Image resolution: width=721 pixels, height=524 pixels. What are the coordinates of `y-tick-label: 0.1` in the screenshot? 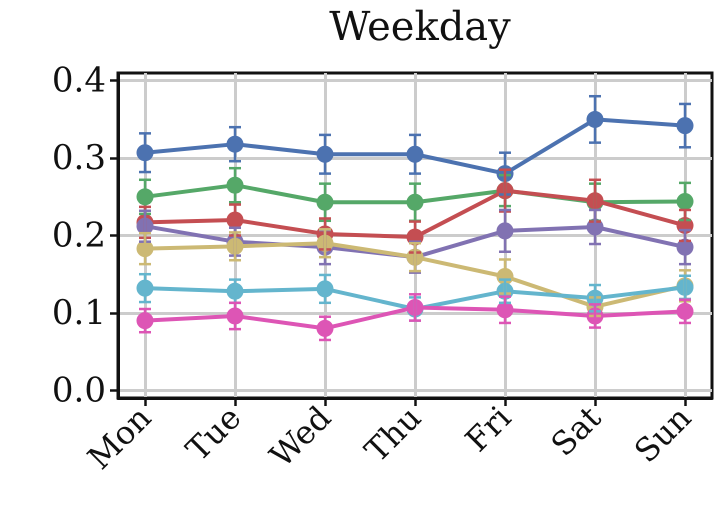 It's located at (79, 312).